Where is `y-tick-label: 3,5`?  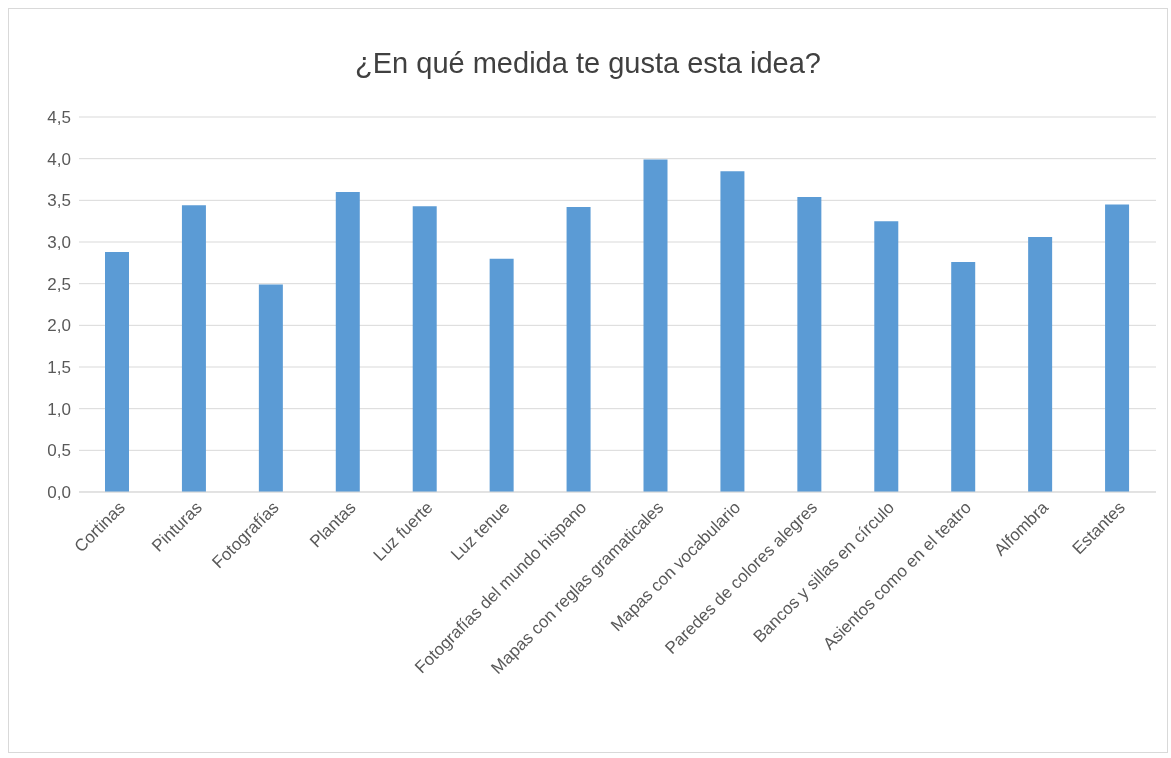
y-tick-label: 3,5 is located at coordinates (59, 201).